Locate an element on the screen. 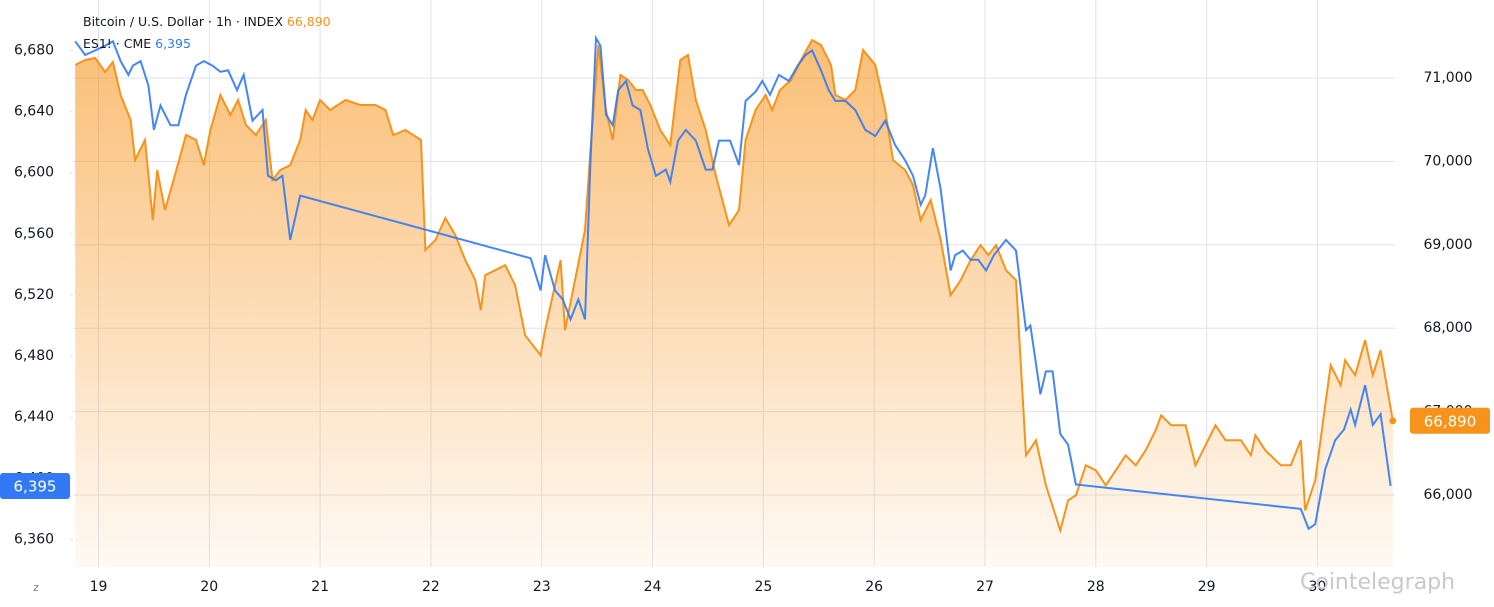  x-tick-label: 29 is located at coordinates (1207, 587).